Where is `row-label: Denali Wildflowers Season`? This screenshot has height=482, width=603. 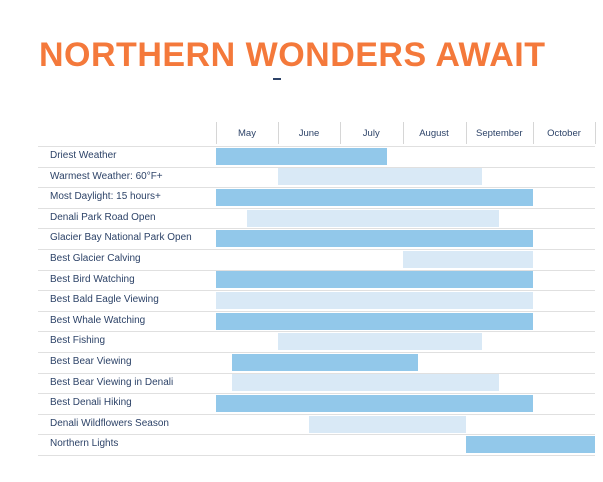 row-label: Denali Wildflowers Season is located at coordinates (109, 423).